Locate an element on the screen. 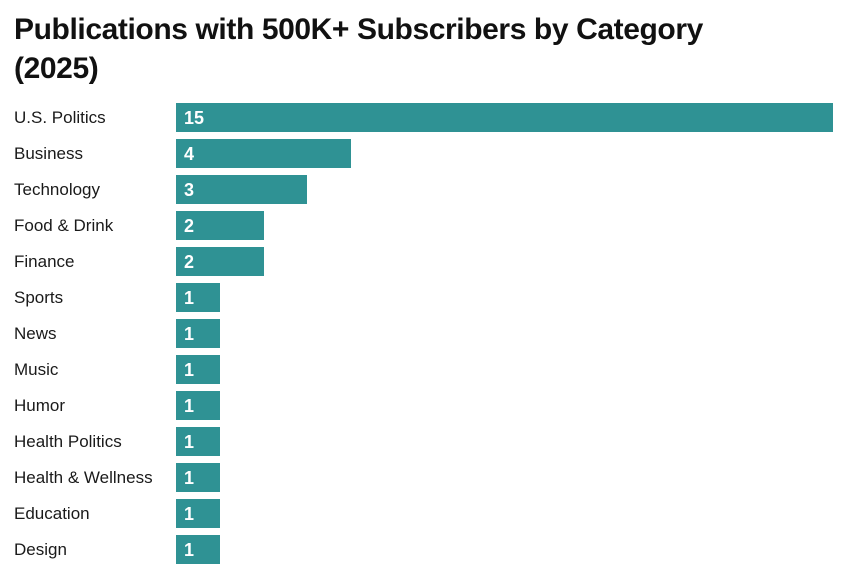 The image size is (844, 584). chart-row: Food & Drink 2 is located at coordinates (422, 226).